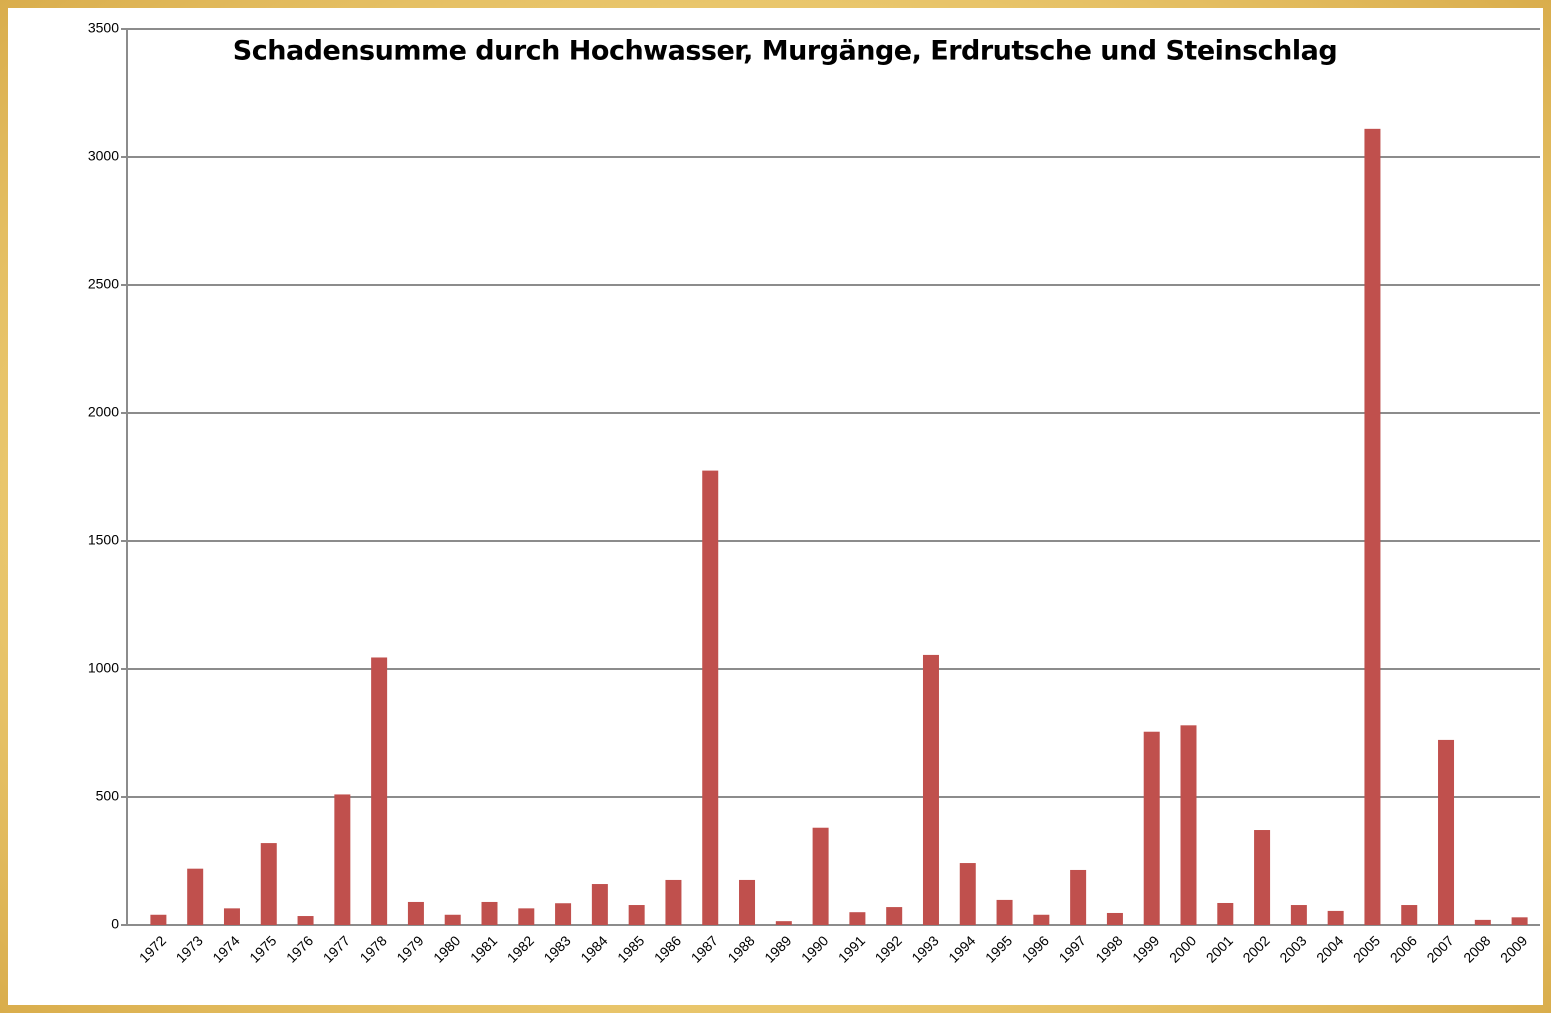 The width and height of the screenshot is (1551, 1013). Describe the element at coordinates (103, 284) in the screenshot. I see `y-tick-label: 2500` at that location.